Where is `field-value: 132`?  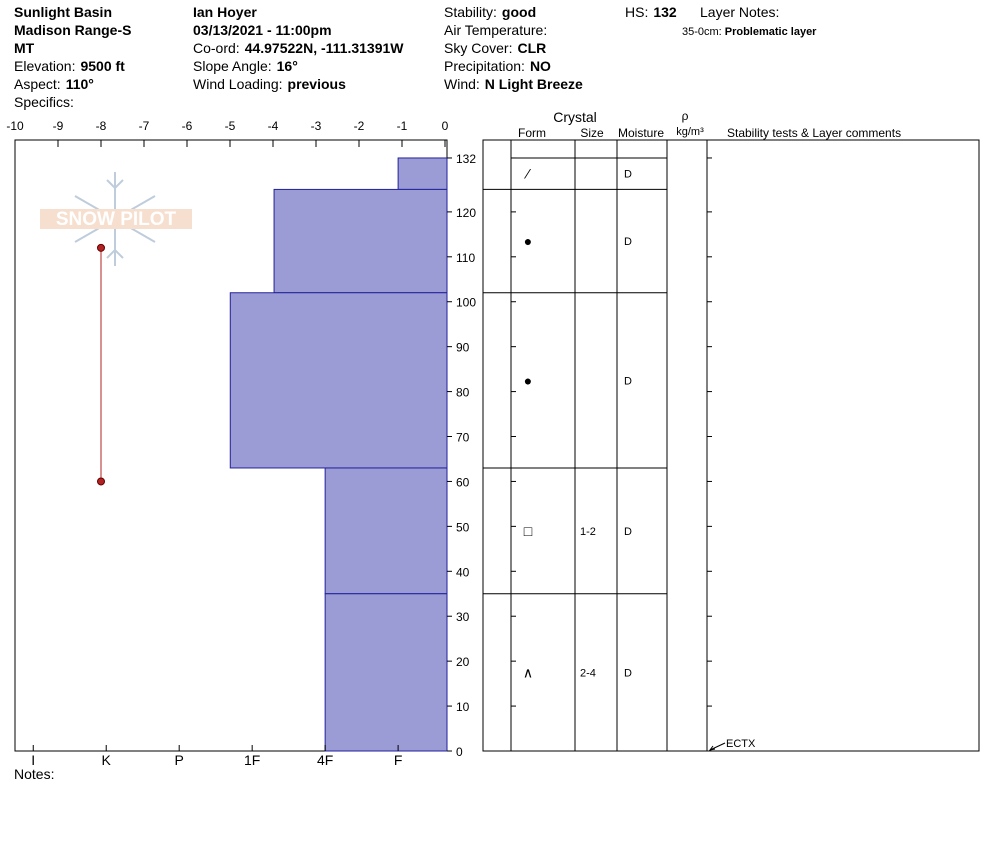
field-value: 132 is located at coordinates (665, 12).